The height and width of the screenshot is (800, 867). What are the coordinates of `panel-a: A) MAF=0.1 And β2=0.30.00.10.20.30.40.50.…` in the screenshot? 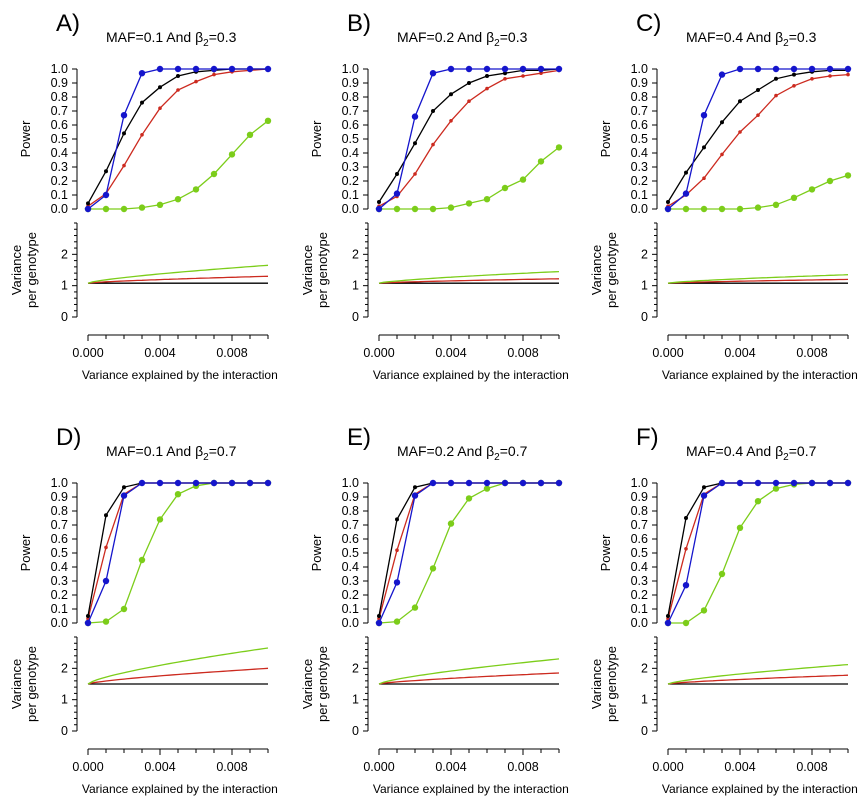 It's located at (143, 196).